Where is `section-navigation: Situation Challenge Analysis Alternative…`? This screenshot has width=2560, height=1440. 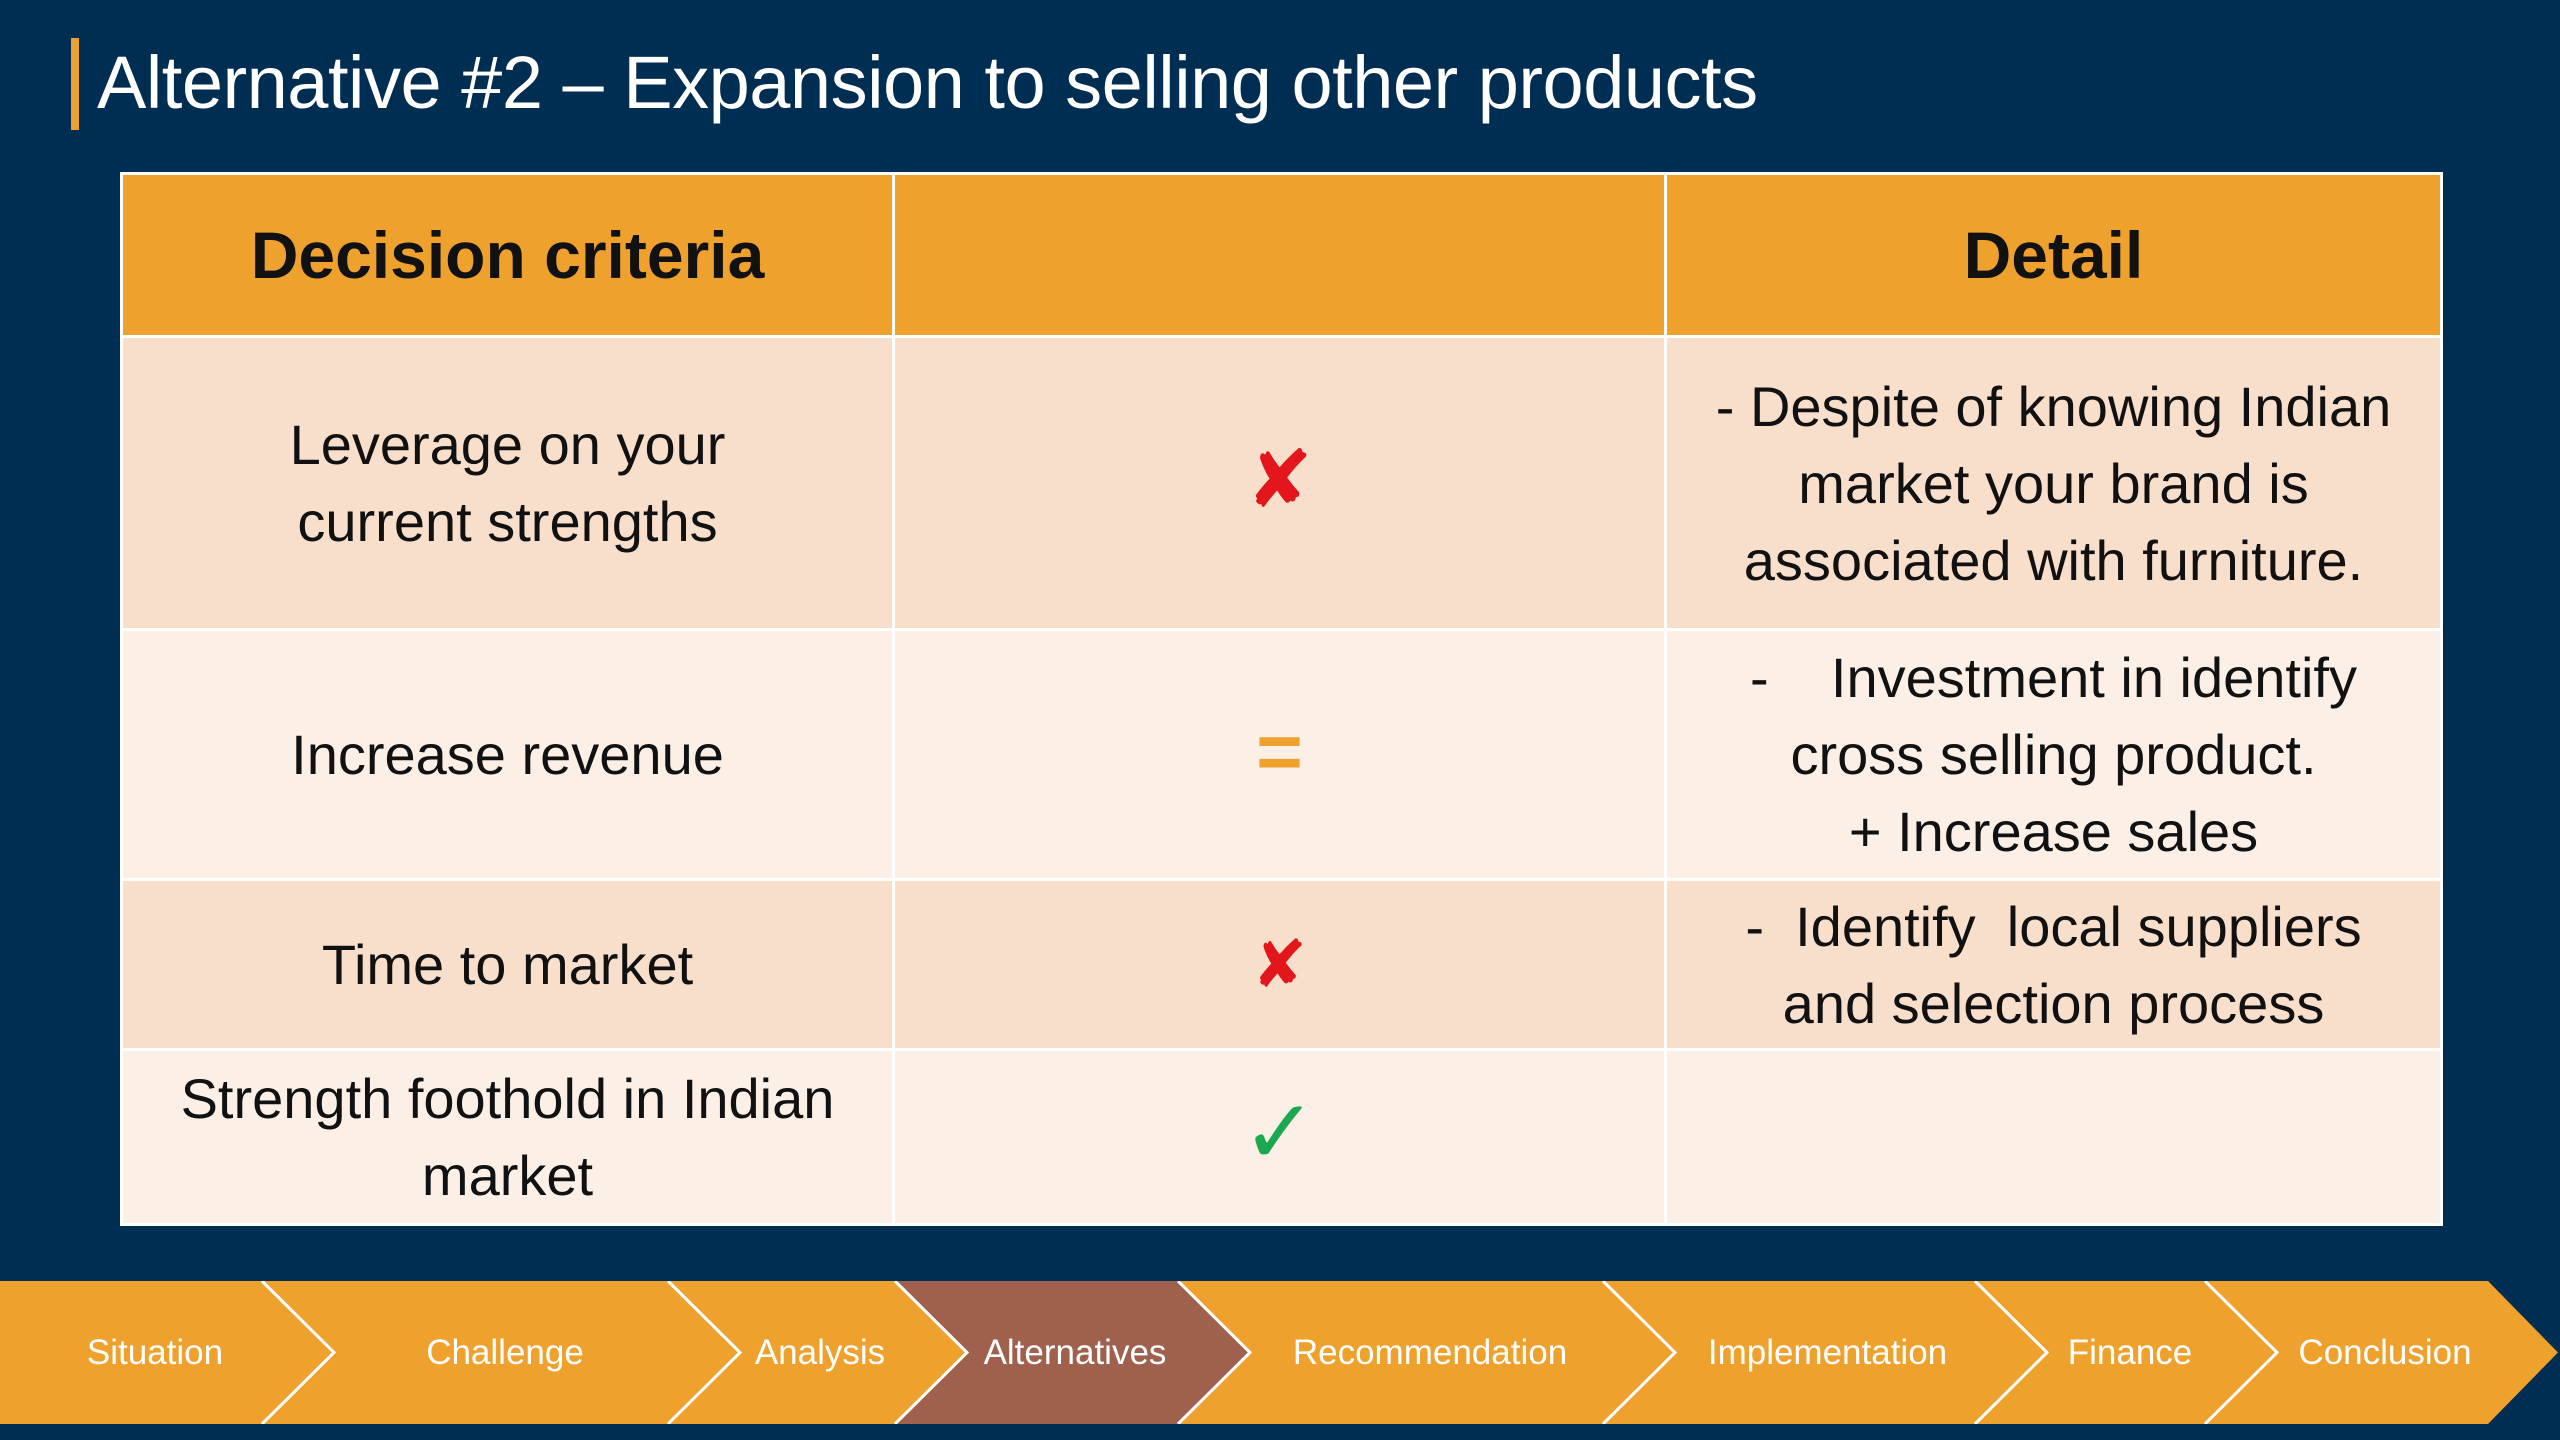
section-navigation: Situation Challenge Analysis Alternative… is located at coordinates (1280, 1352).